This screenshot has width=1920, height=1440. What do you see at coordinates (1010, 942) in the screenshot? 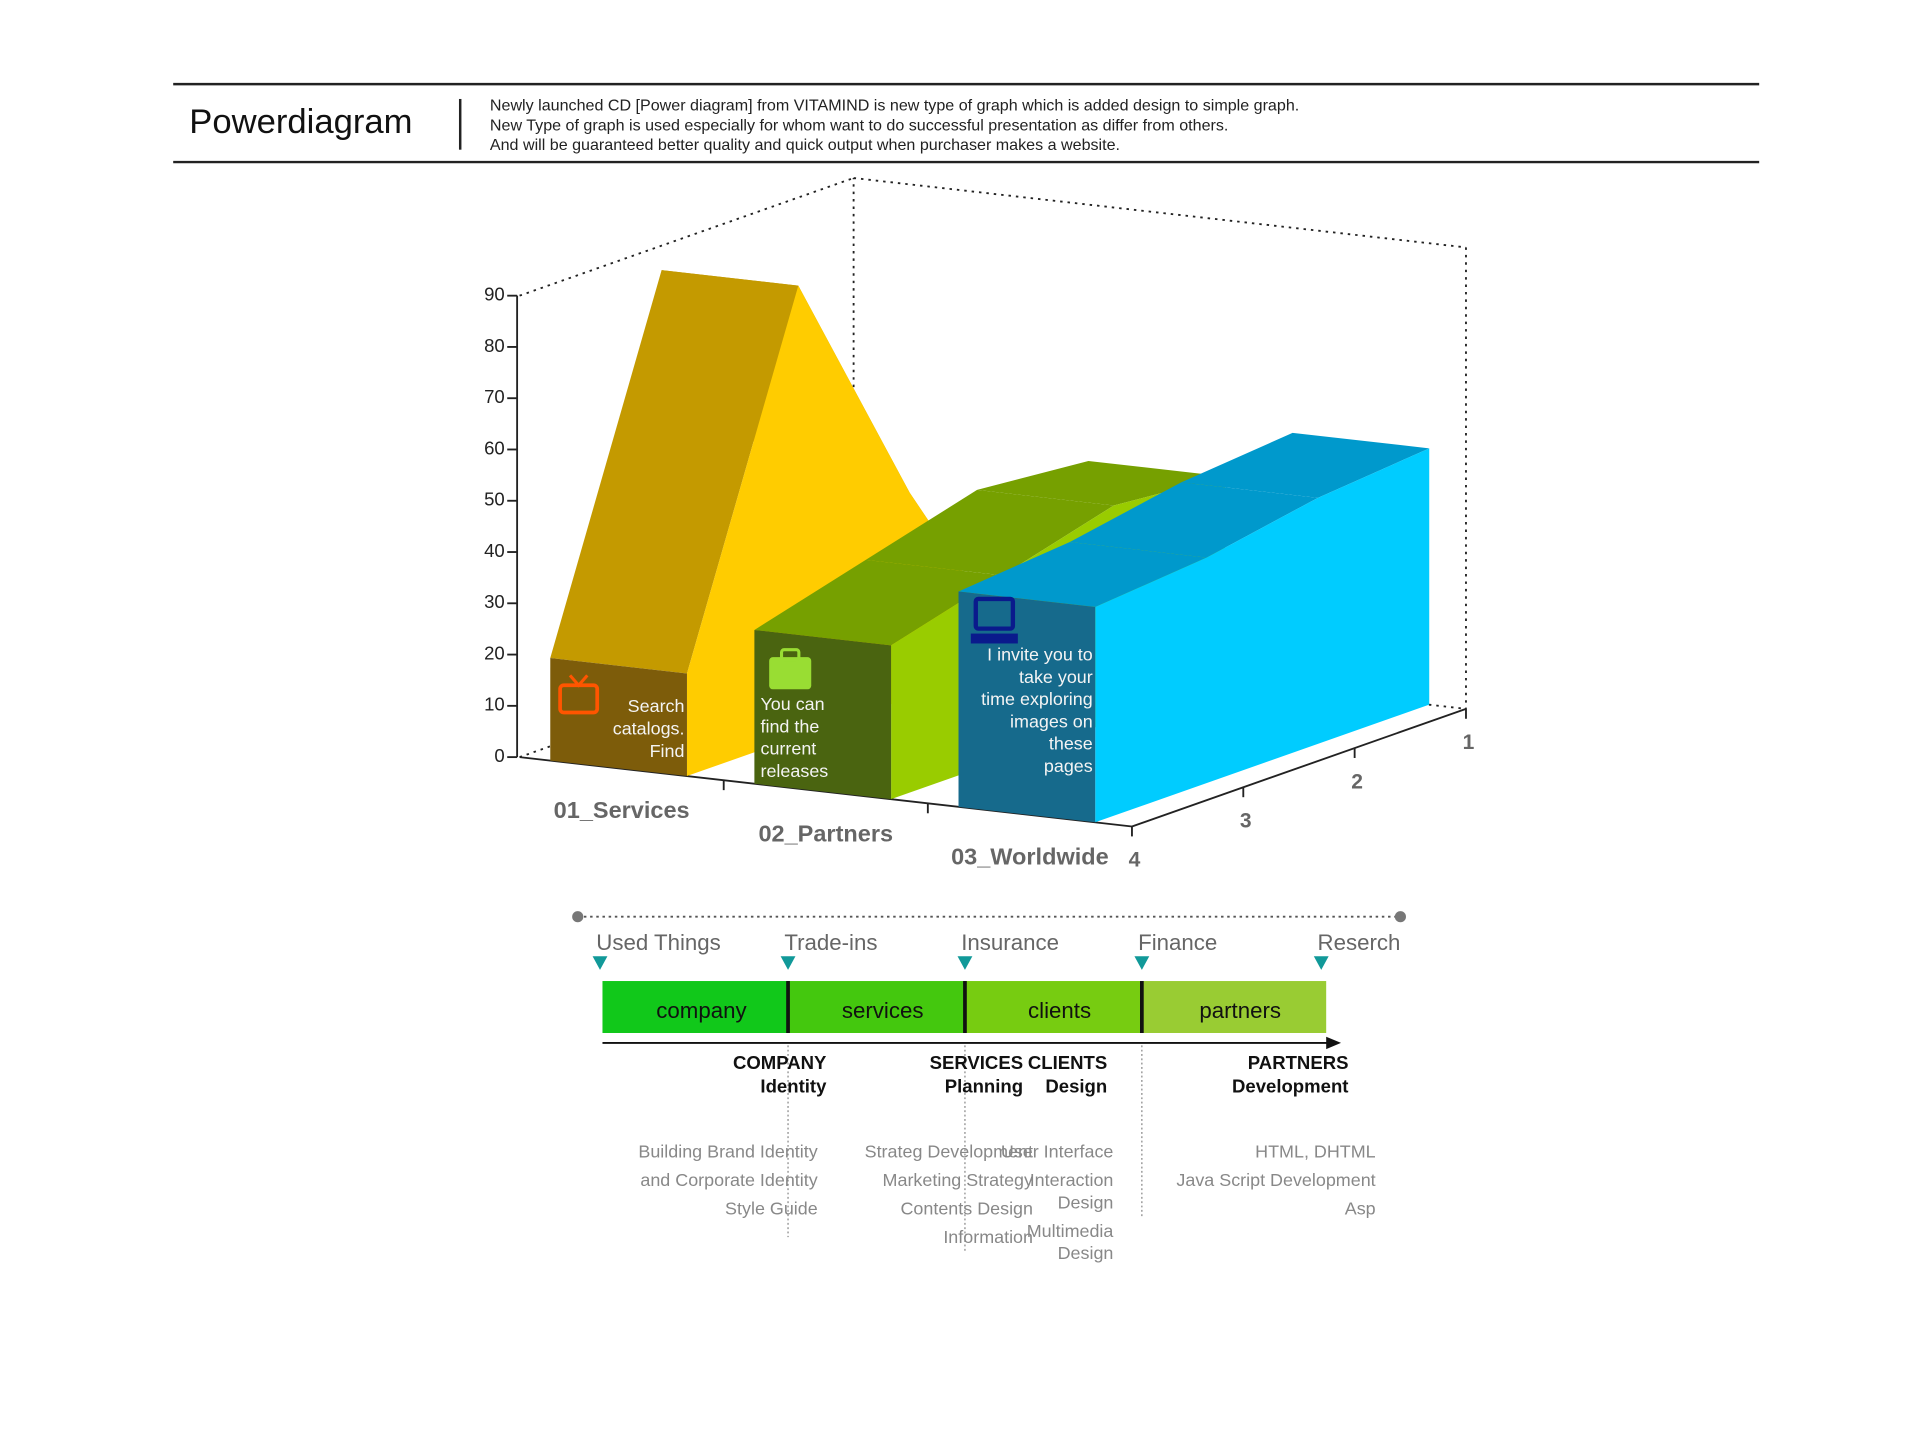
I see `marker-label: Insurance` at bounding box center [1010, 942].